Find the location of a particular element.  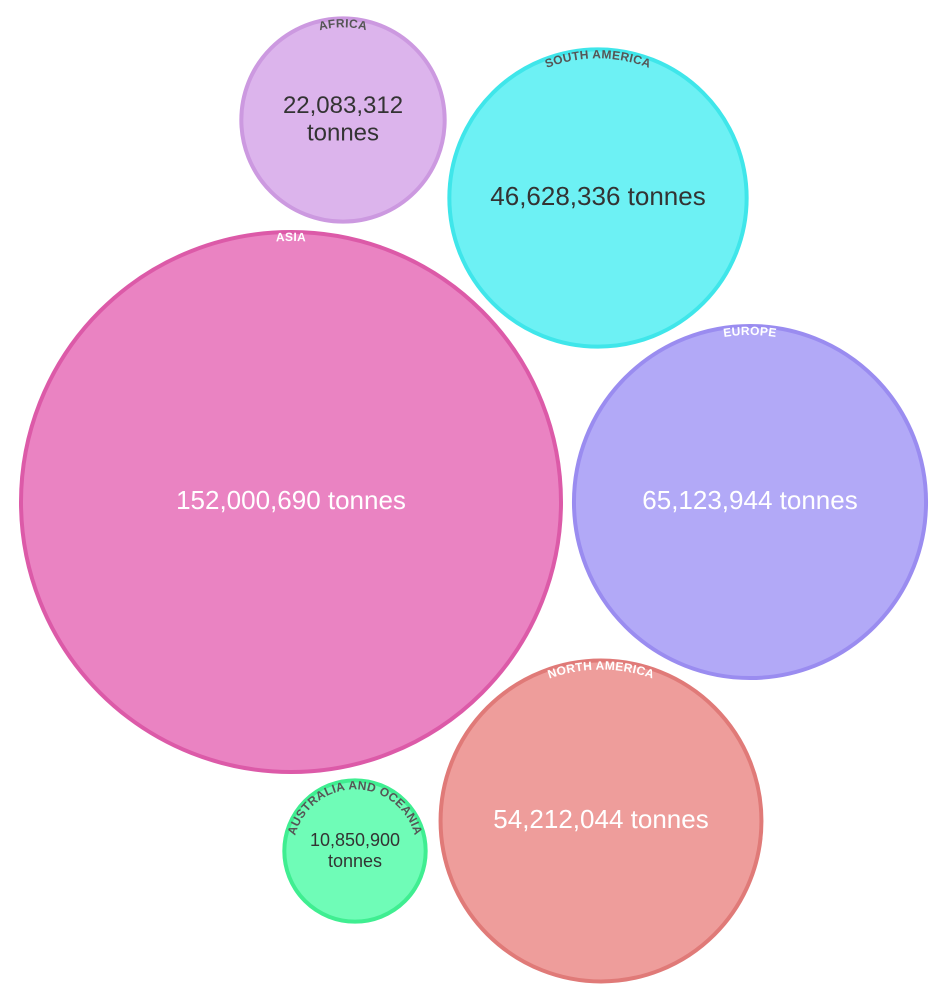

bubble-value-europe: 65,123,944 tonnes is located at coordinates (749, 500).